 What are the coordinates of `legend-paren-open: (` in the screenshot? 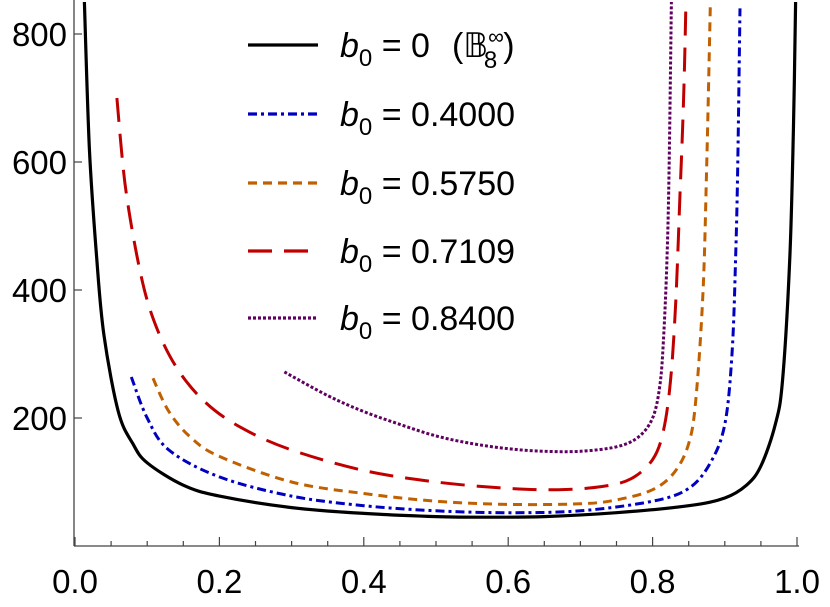 It's located at (458, 46).